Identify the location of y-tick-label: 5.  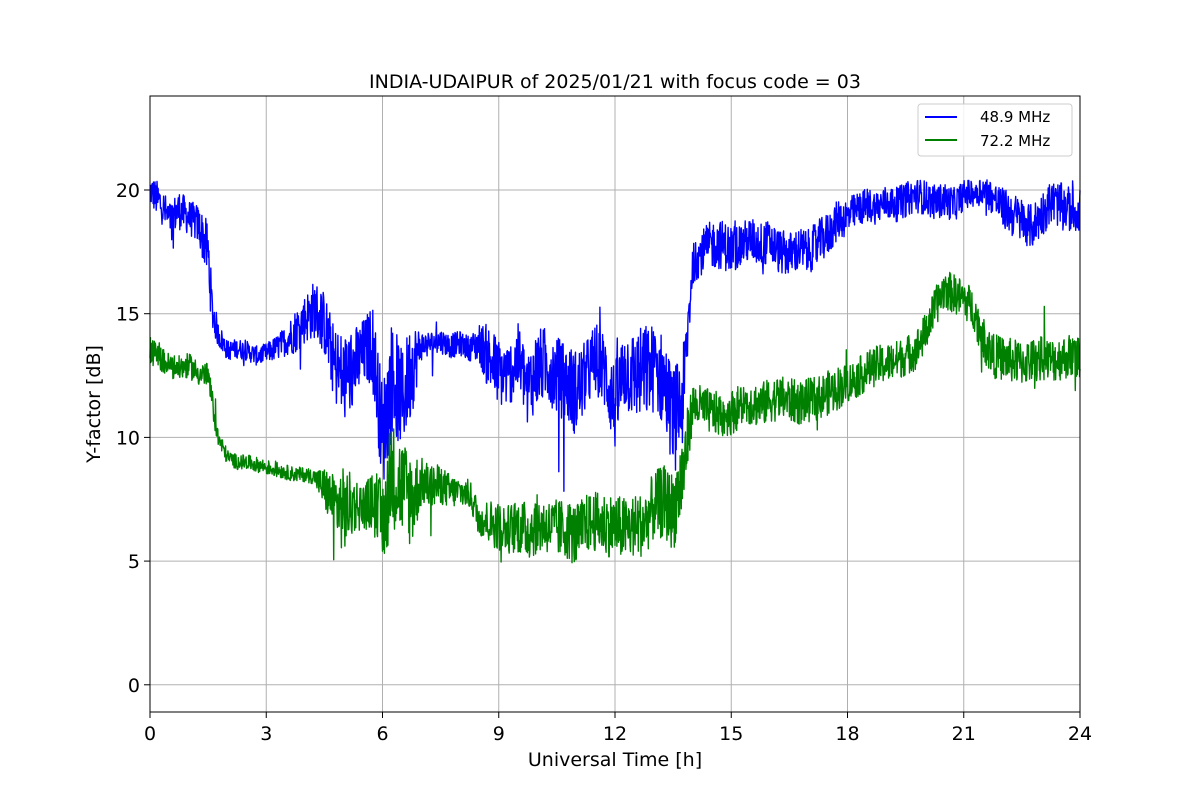
(134, 562).